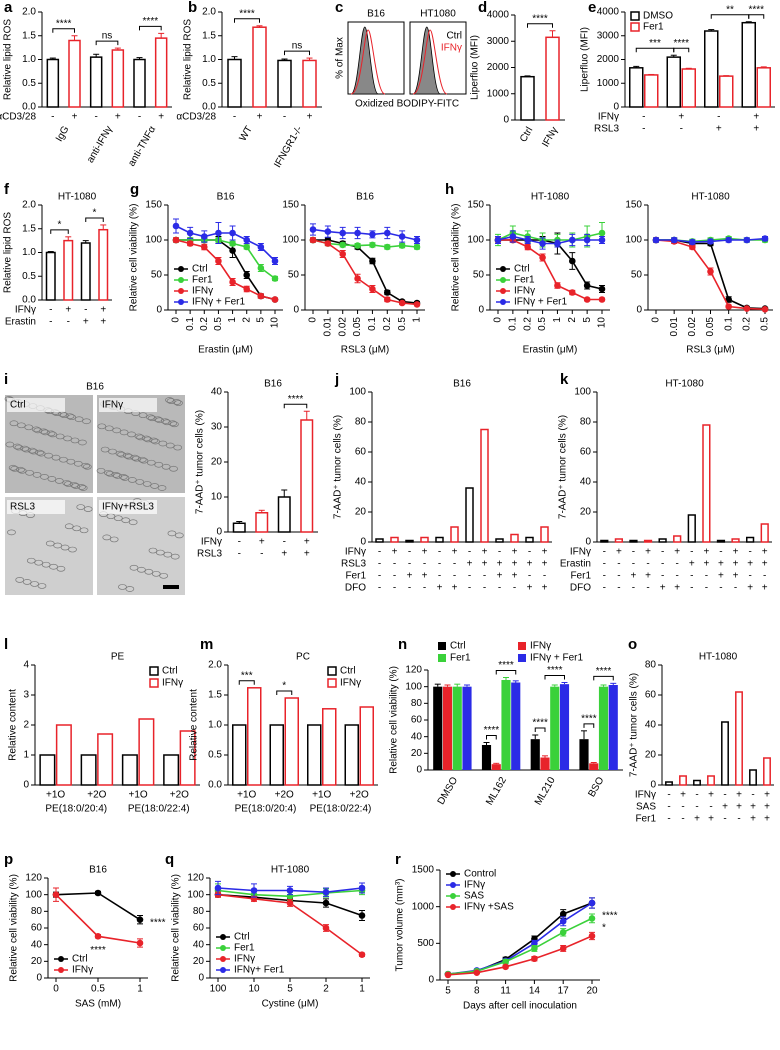 The width and height of the screenshot is (780, 1050). What do you see at coordinates (357, 327) in the screenshot?
I see `x-tick-label: 0.05` at bounding box center [357, 327].